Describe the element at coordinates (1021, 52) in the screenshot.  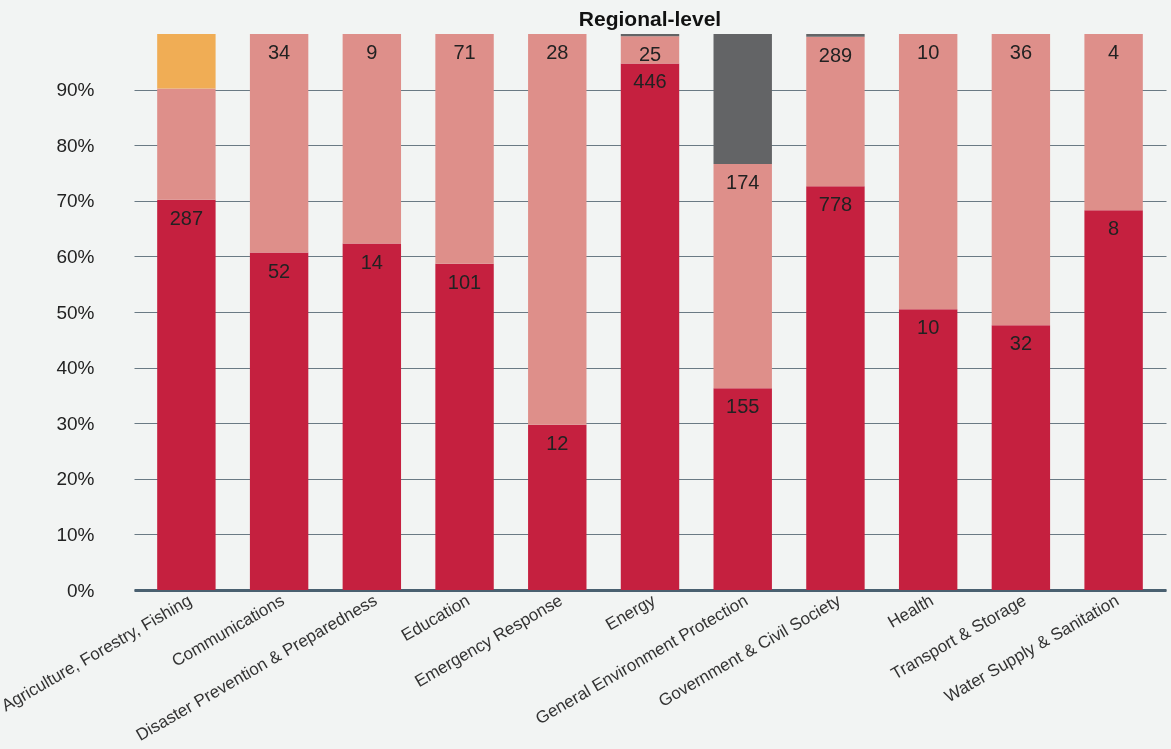
I see `annotation: 36` at that location.